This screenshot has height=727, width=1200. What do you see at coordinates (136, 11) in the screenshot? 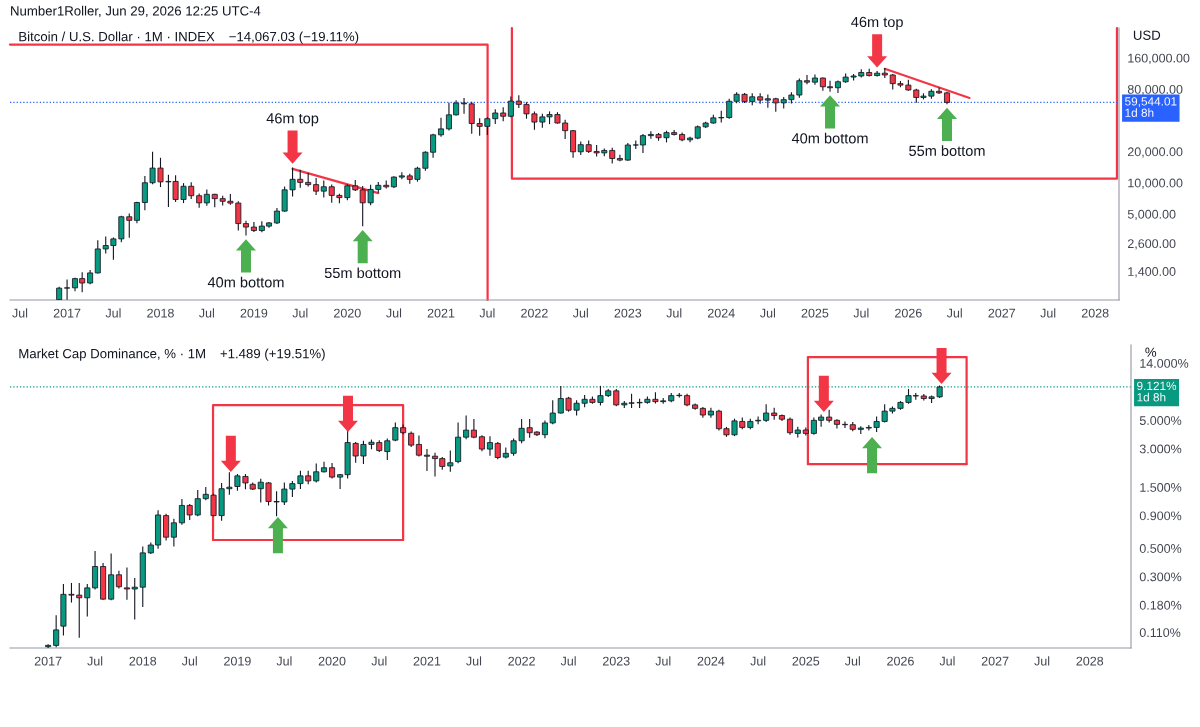
I see `text: Number1Roller, Jun 29, 2026 12:25 UTC-4` at bounding box center [136, 11].